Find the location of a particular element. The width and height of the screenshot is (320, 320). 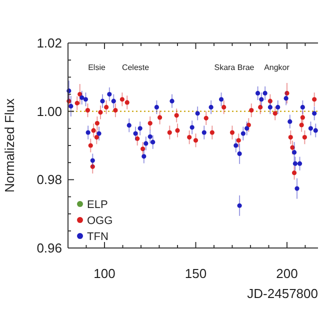

annotation: Elsie is located at coordinates (97, 67).